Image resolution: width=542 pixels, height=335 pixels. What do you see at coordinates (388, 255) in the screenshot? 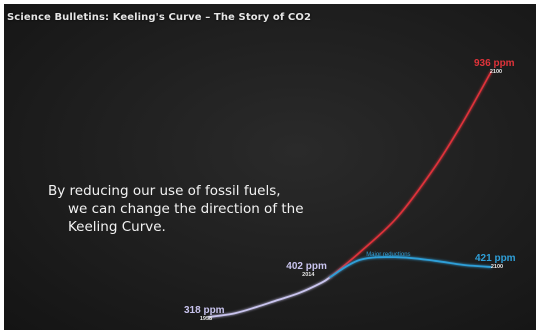
I see `series-label-major-reductions: Major reductions` at bounding box center [388, 255].